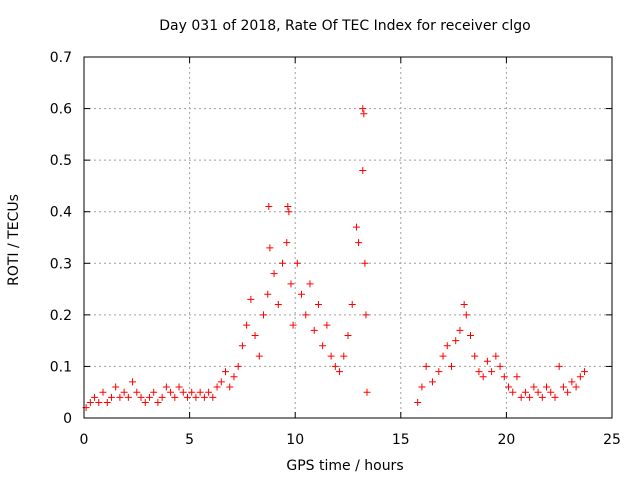 The height and width of the screenshot is (480, 640). I want to click on y-tick-label: 0.3, so click(61, 264).